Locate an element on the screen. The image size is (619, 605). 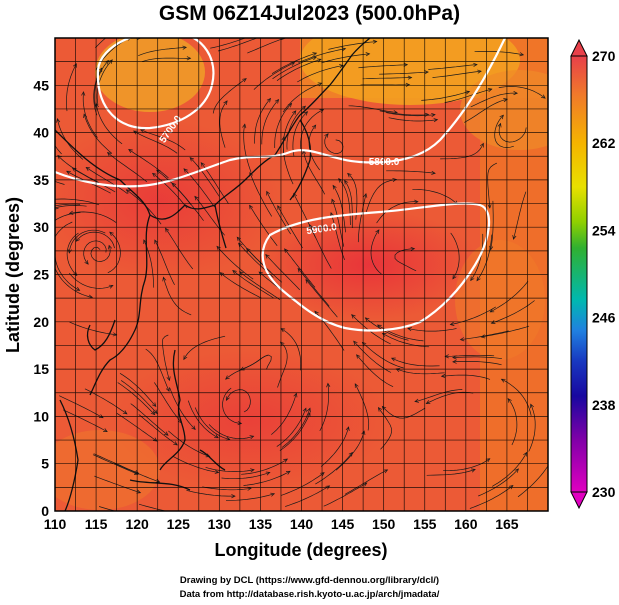
contour-label-5800: 5800.0 is located at coordinates (384, 162).